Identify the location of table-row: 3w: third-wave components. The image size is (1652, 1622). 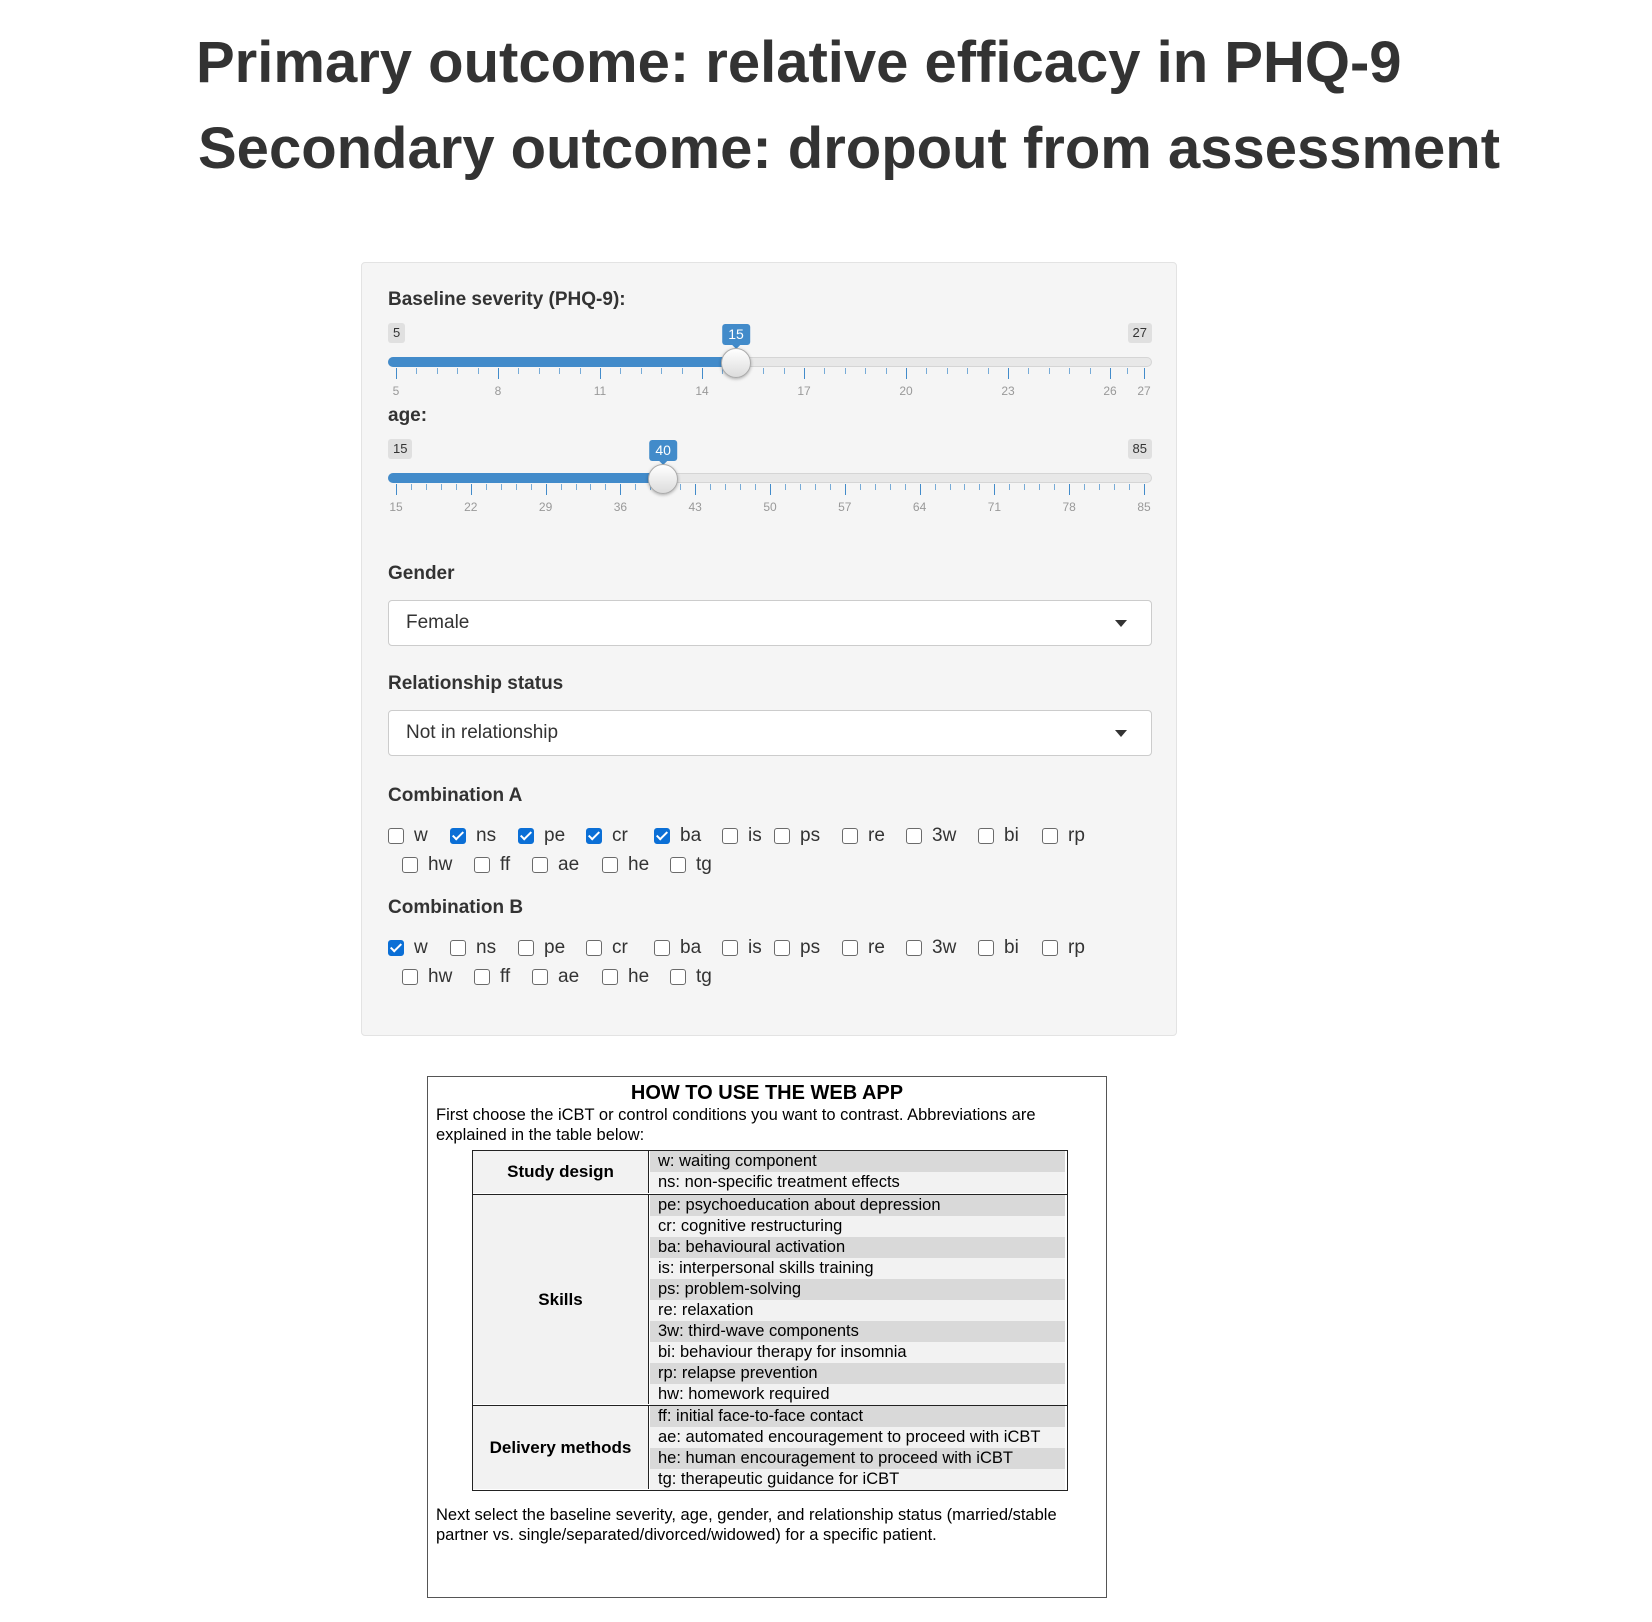
(857, 1331).